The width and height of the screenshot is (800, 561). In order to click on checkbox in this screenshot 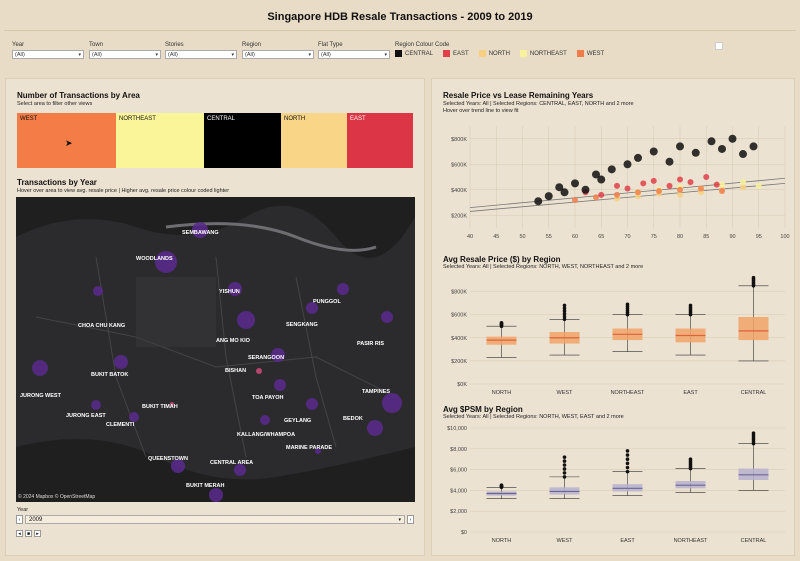, I will do `click(719, 46)`.